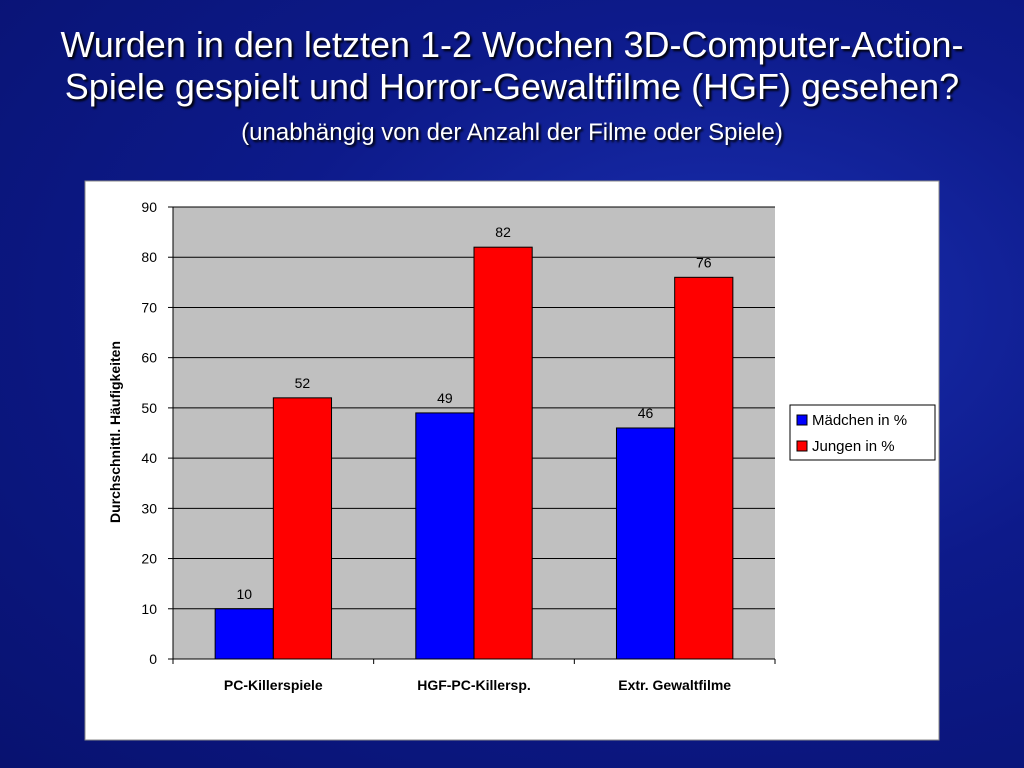  I want to click on y-tick-label: 20, so click(149, 559).